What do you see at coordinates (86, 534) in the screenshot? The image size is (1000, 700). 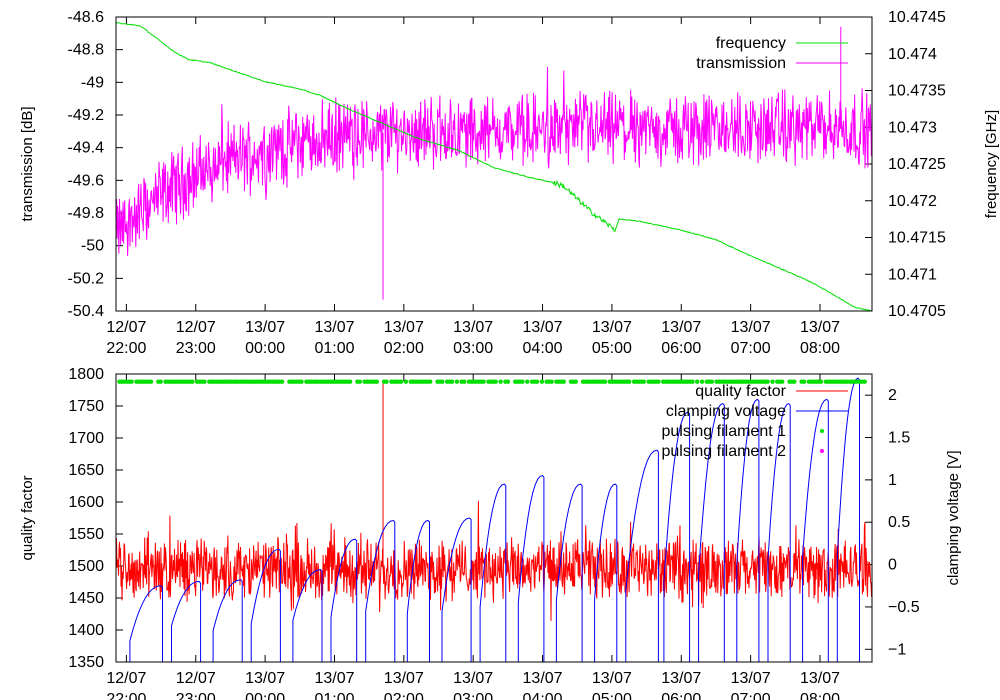 I see `y-tick-label: 1550` at bounding box center [86, 534].